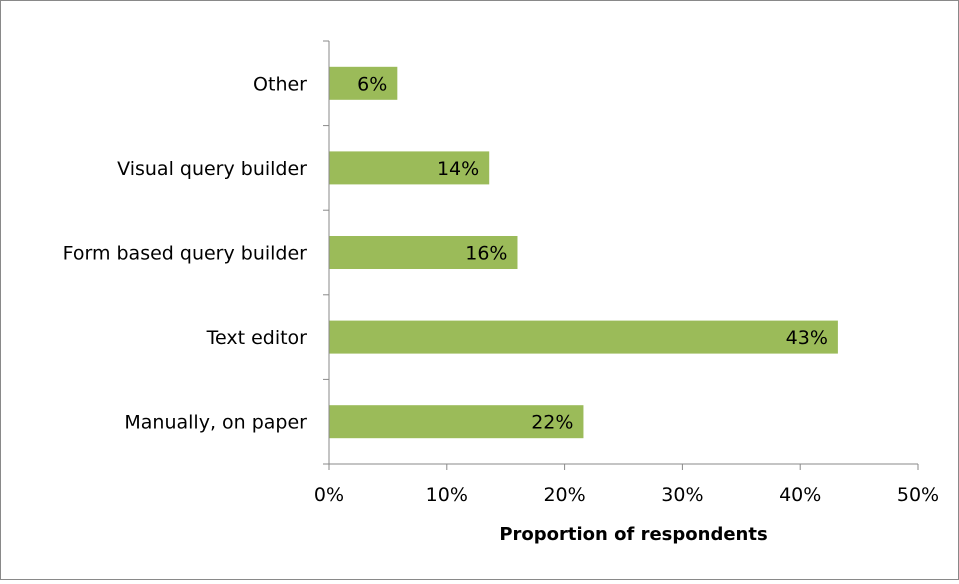 This screenshot has width=959, height=584. I want to click on x-tick-label: 10%, so click(447, 495).